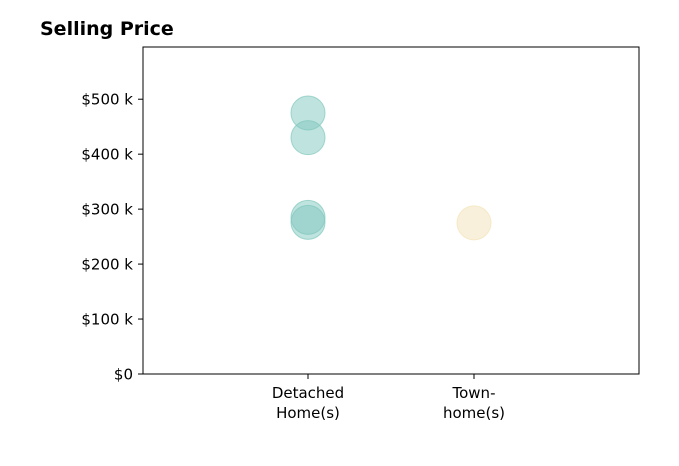 The height and width of the screenshot is (466, 679). Describe the element at coordinates (388, 398) in the screenshot. I see `x-axis: Detached Home(s) Town-home(s)` at that location.